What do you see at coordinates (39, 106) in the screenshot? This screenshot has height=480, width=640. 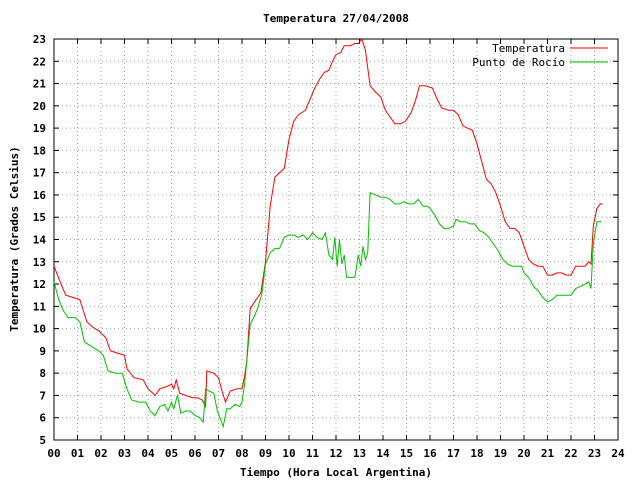 I see `y-tick-label: 20` at bounding box center [39, 106].